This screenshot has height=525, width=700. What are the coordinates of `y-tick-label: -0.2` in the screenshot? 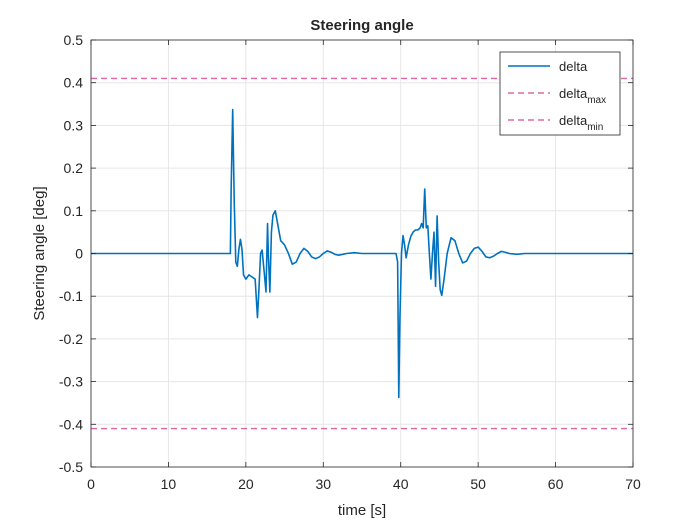 It's located at (71, 339).